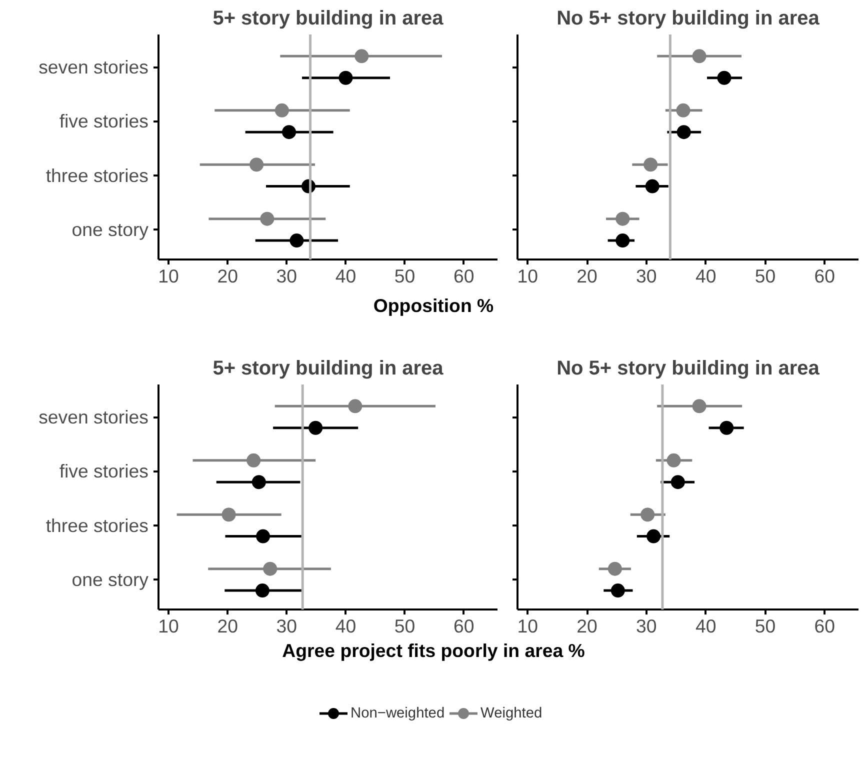  What do you see at coordinates (434, 650) in the screenshot?
I see `x-axis-title: Agree project fits poorly in area %` at bounding box center [434, 650].